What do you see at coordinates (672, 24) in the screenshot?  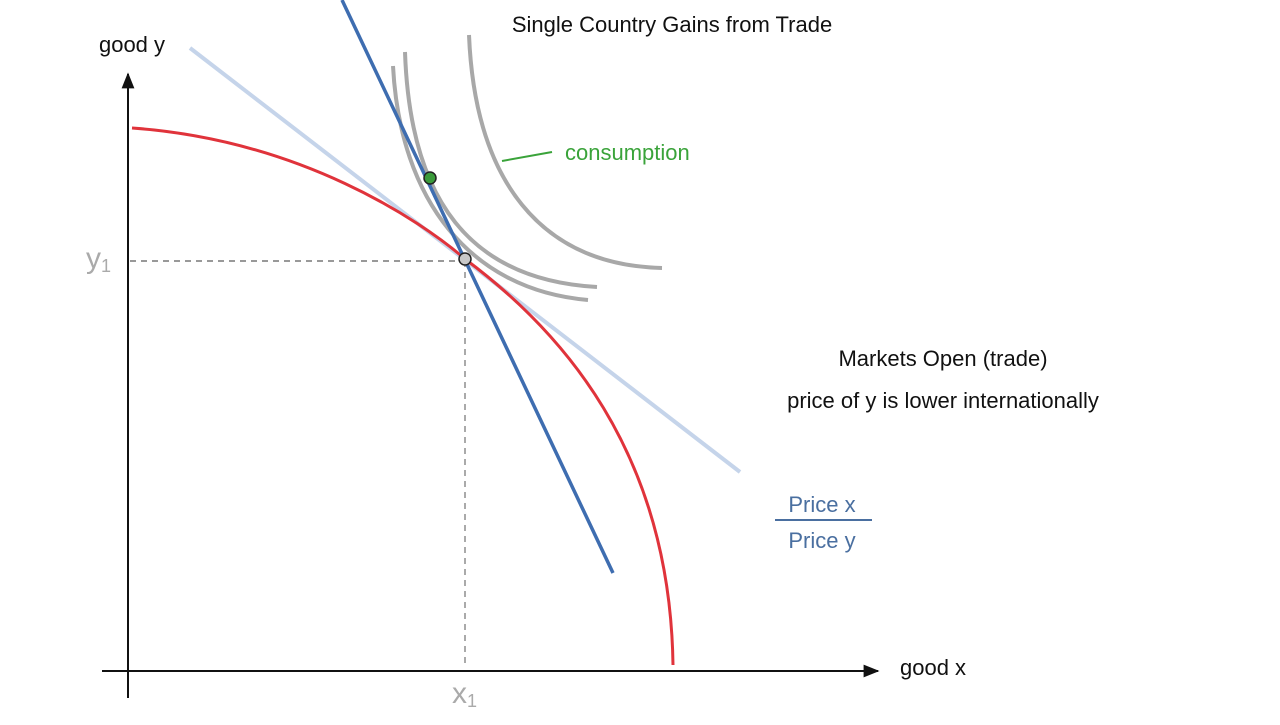 I see `title: Single Country Gains from Trade` at bounding box center [672, 24].